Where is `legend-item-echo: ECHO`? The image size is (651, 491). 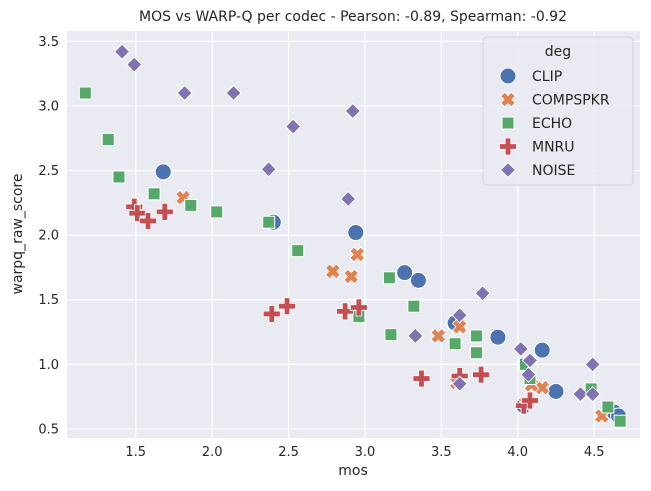
legend-item-echo: ECHO is located at coordinates (536, 124).